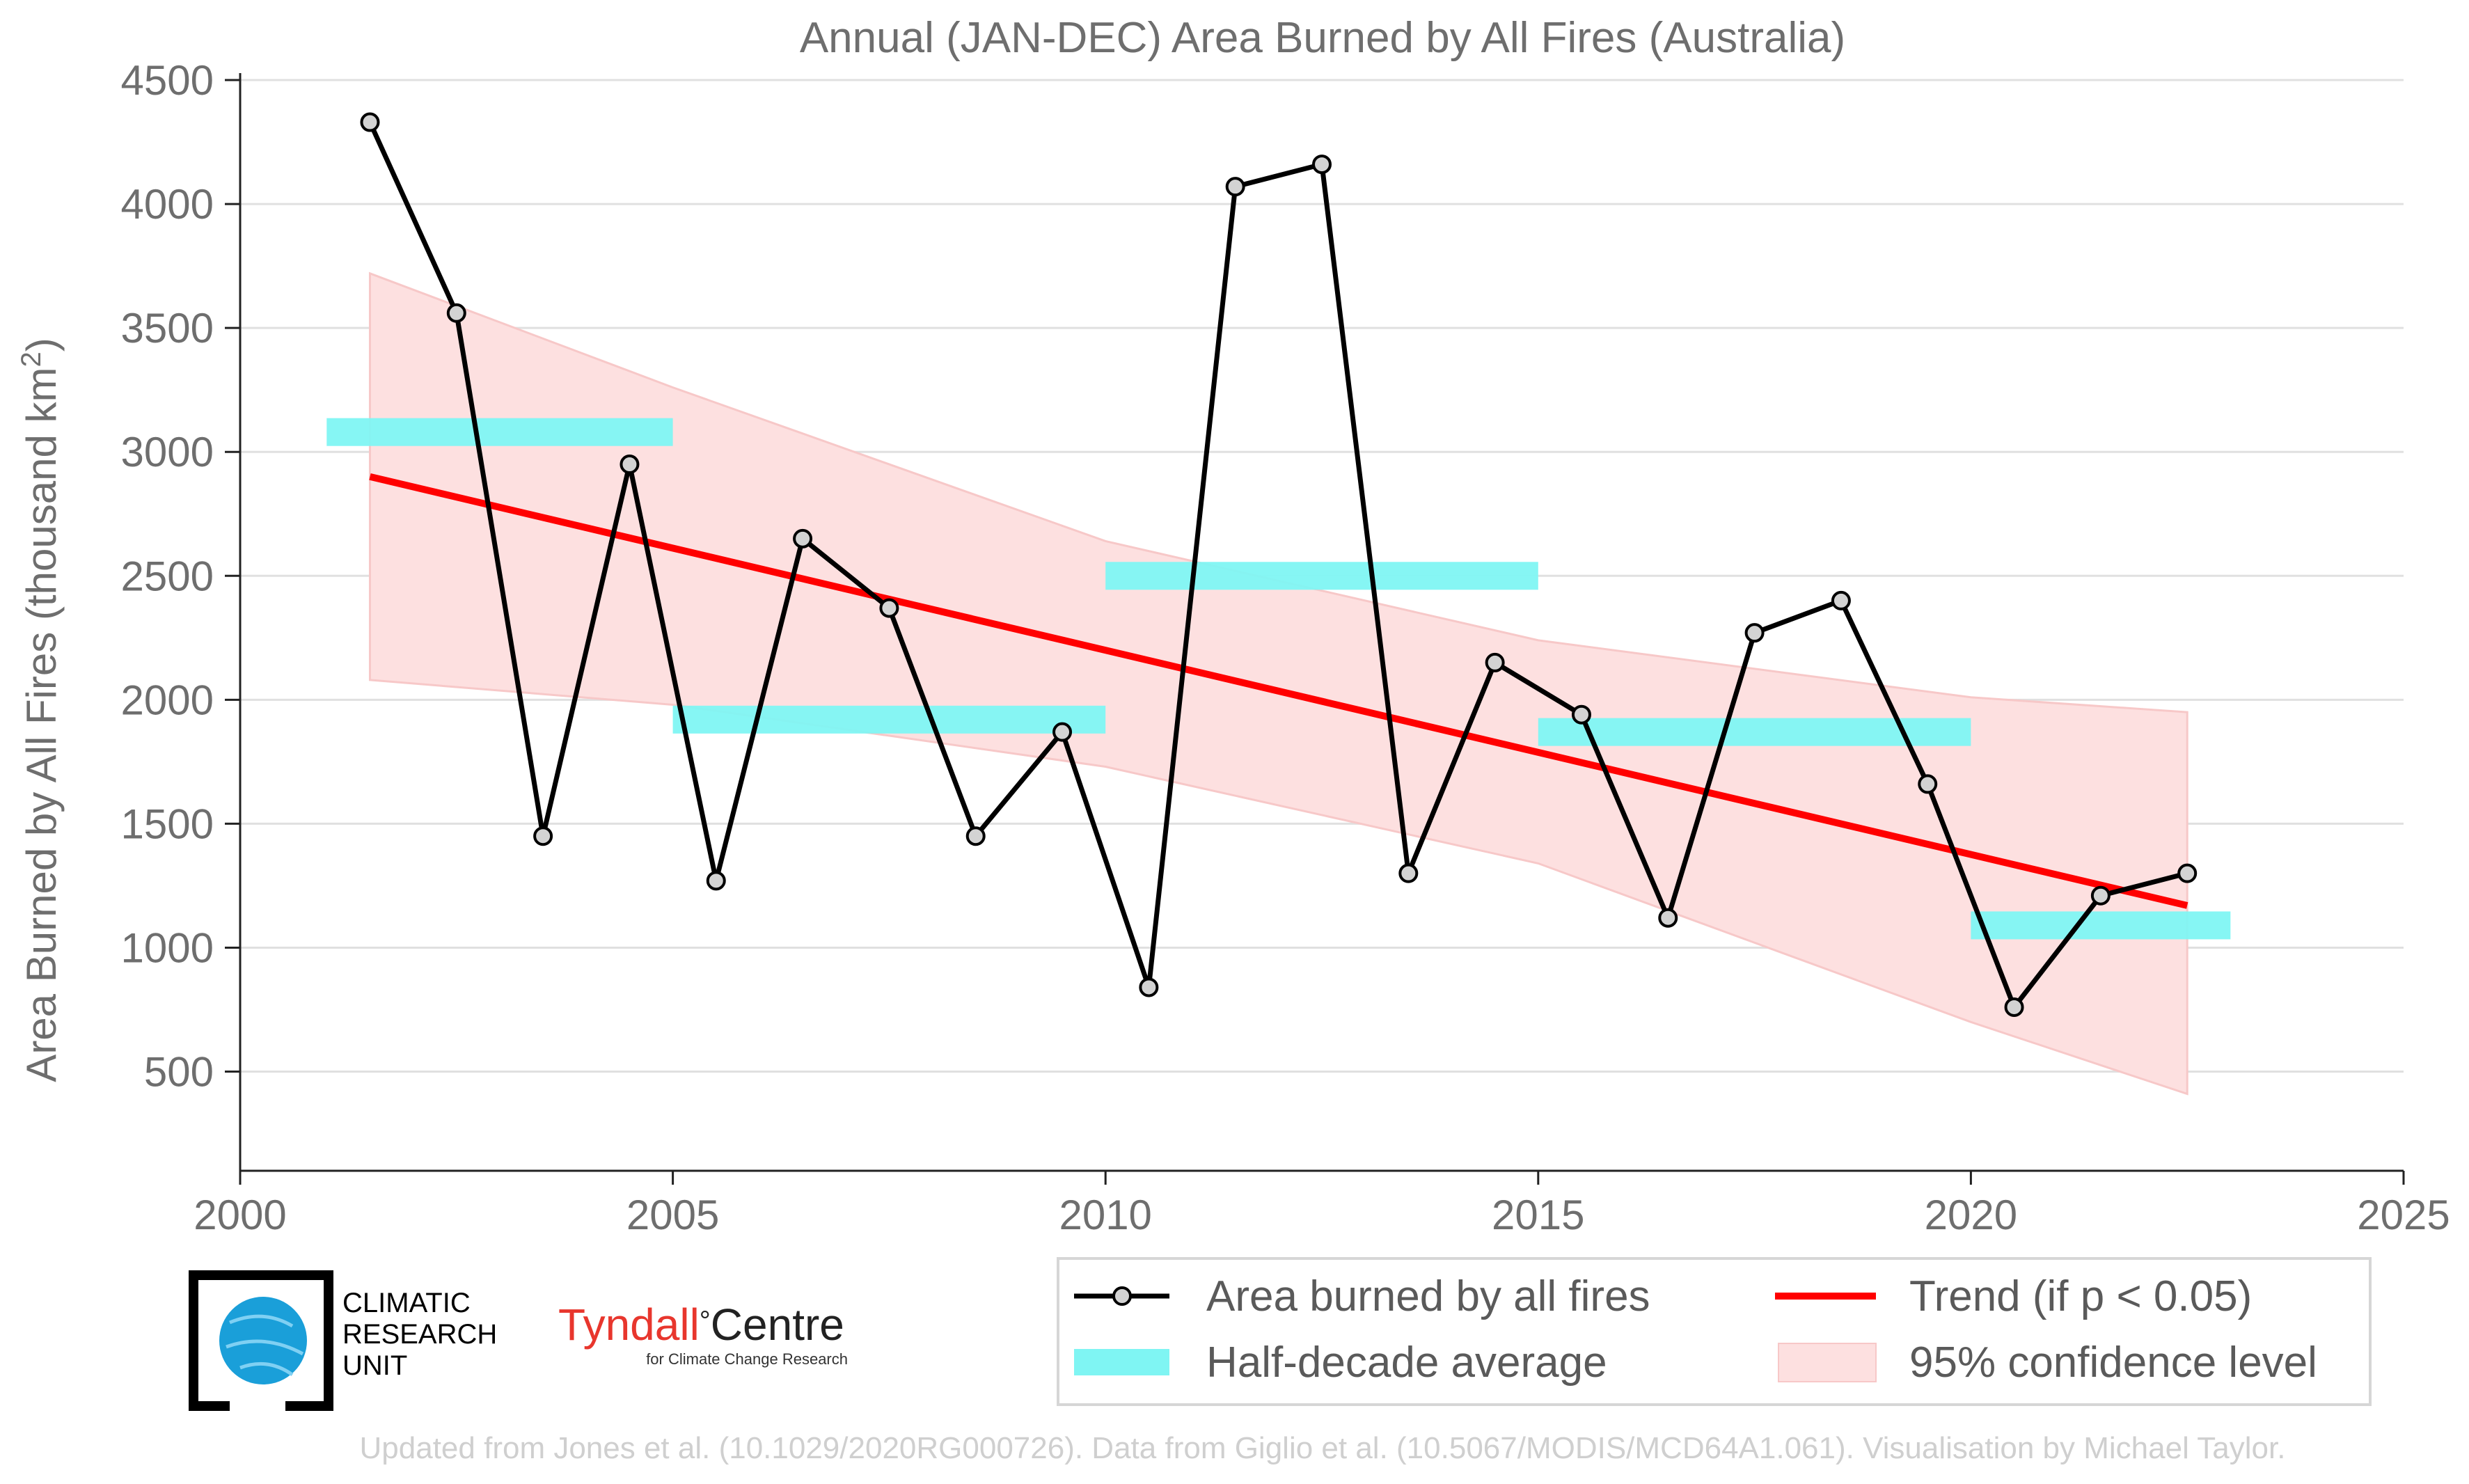 The width and height of the screenshot is (2469, 1484). I want to click on y-tick-label: 2000, so click(167, 700).